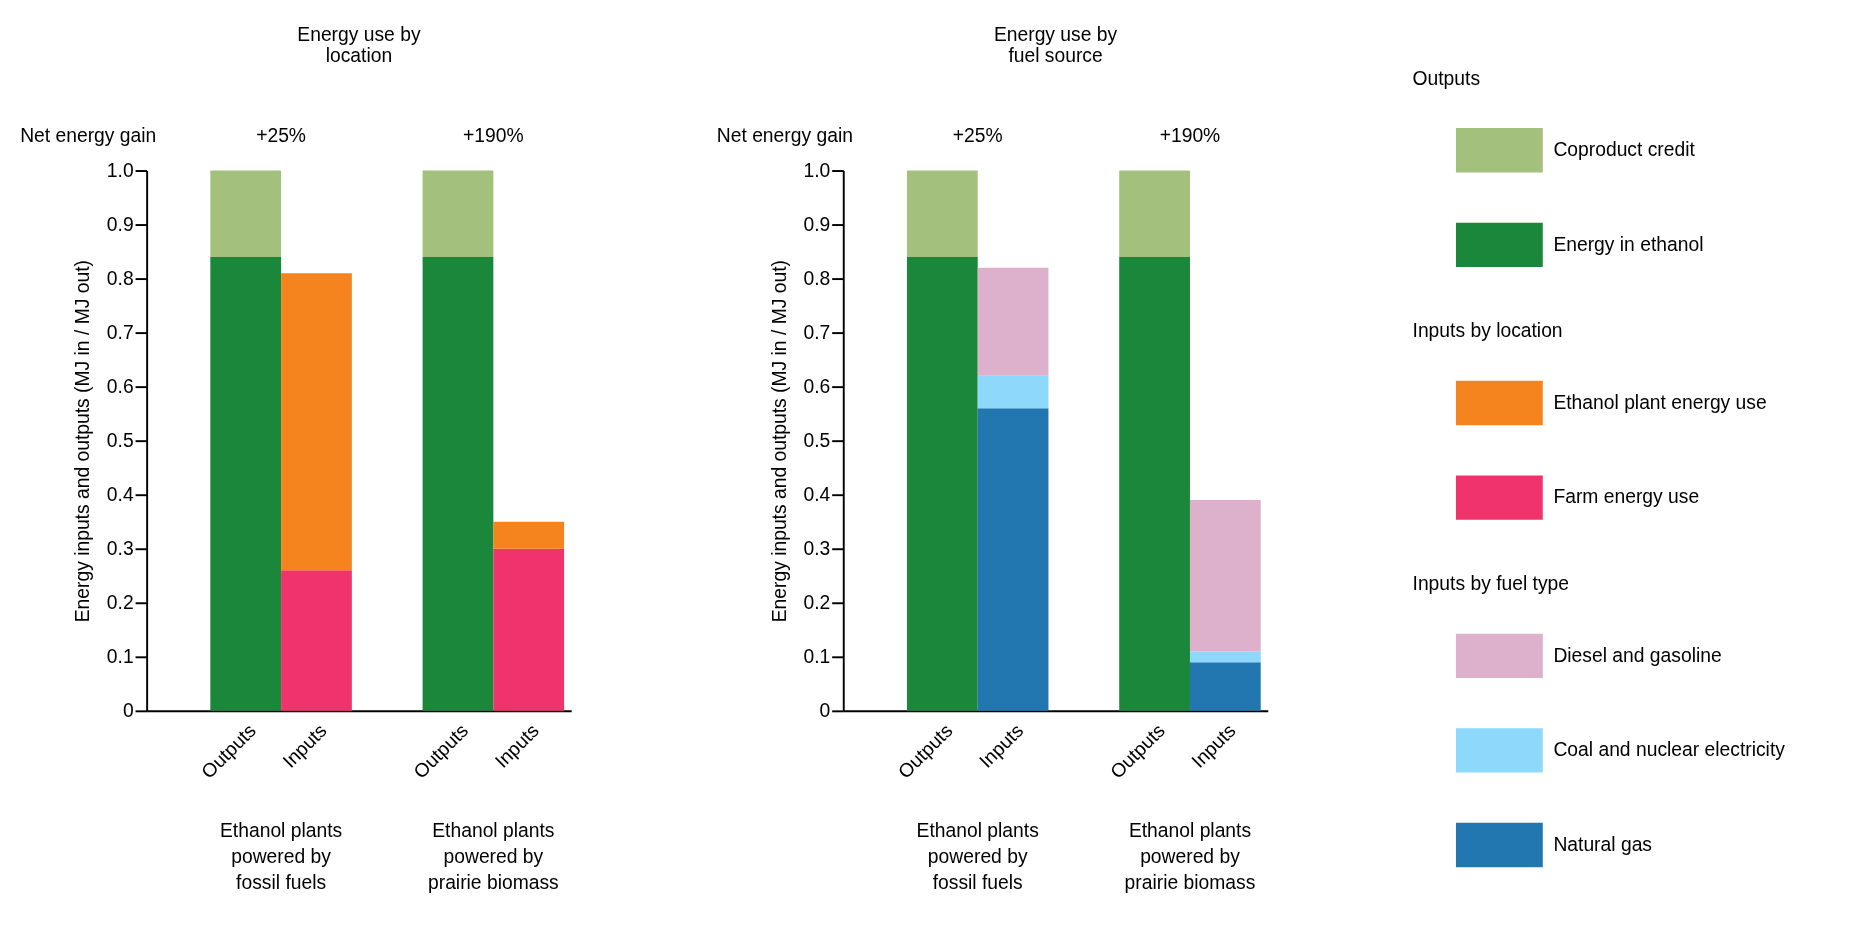  What do you see at coordinates (1602, 844) in the screenshot?
I see `legend-label: Natural gas` at bounding box center [1602, 844].